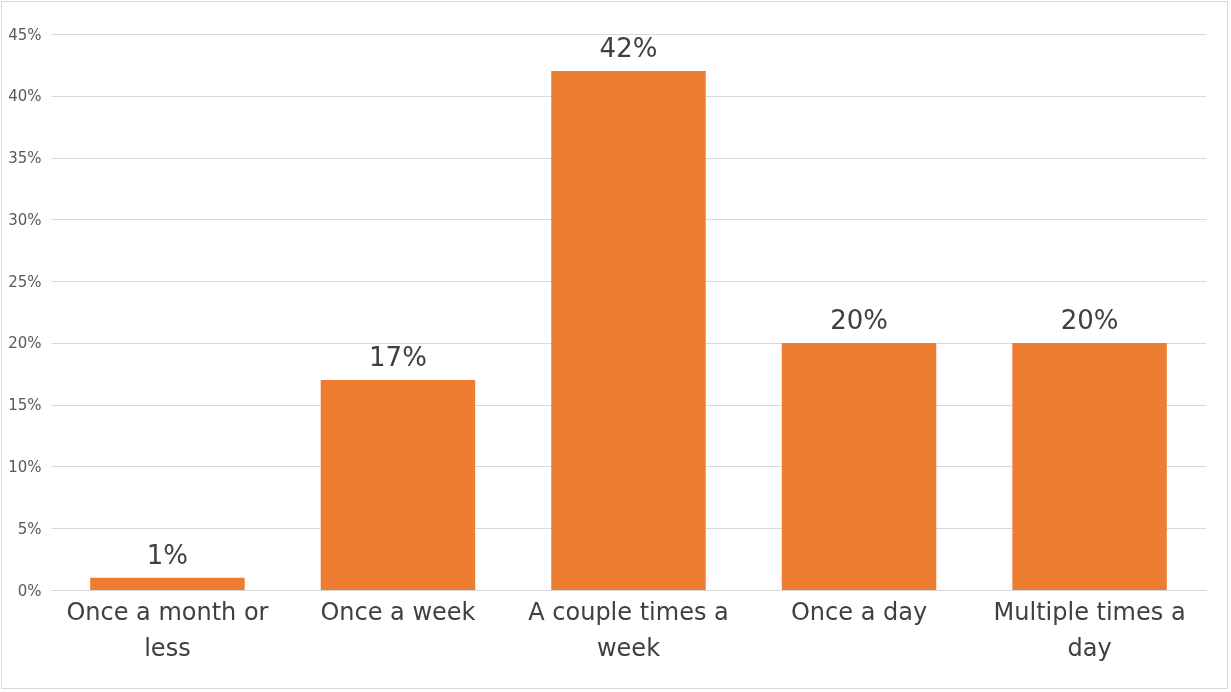  I want to click on y-tick-label: 5%, so click(29, 528).